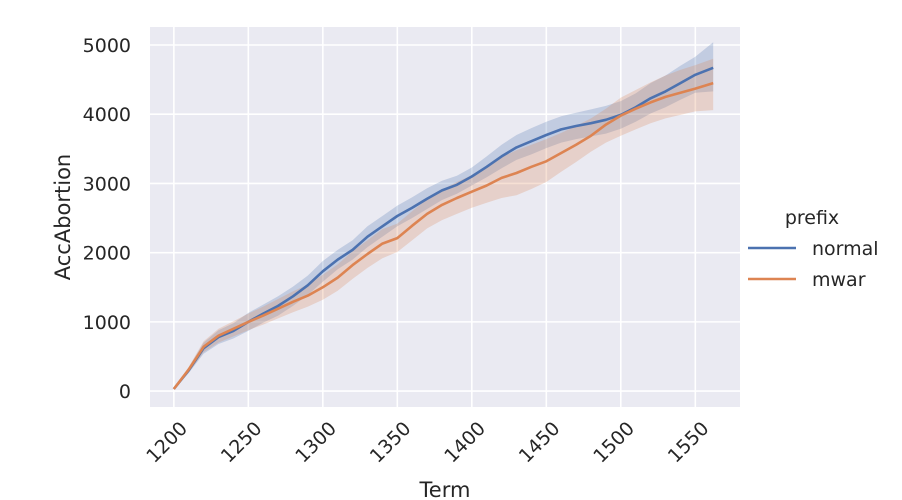 Image resolution: width=902 pixels, height=500 pixels. I want to click on x-tick-label: 1250, so click(242, 443).